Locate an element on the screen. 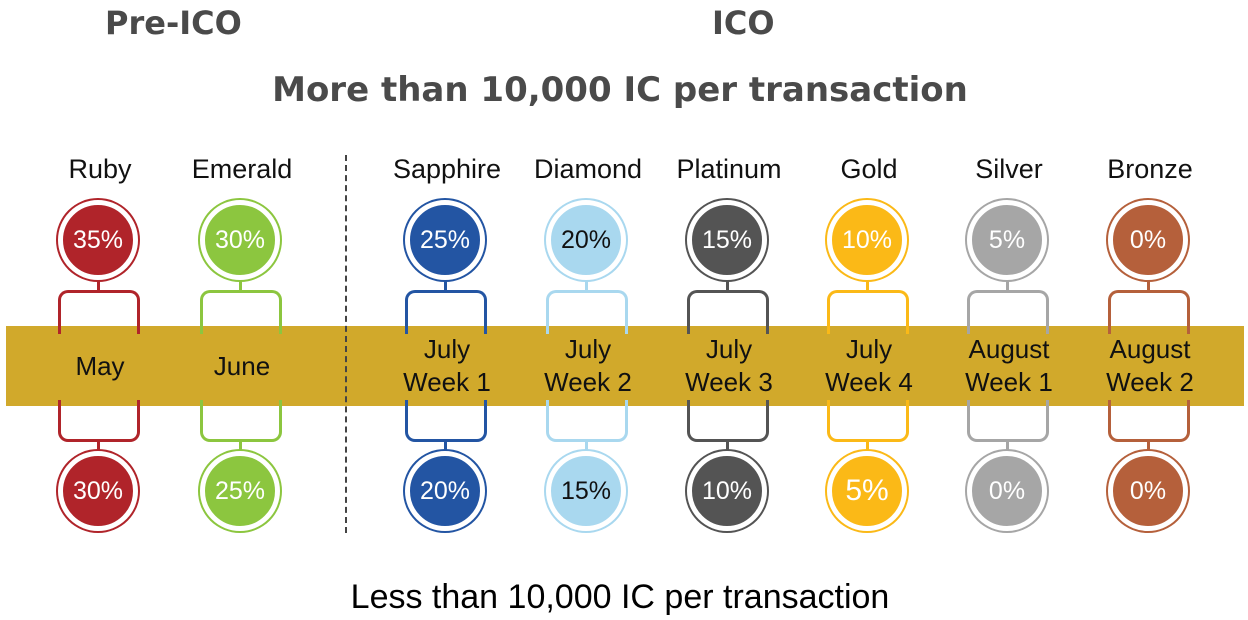 The height and width of the screenshot is (620, 1248). tier-column-platinum: Platinum 15% July Week 3 10% is located at coordinates (729, 310).